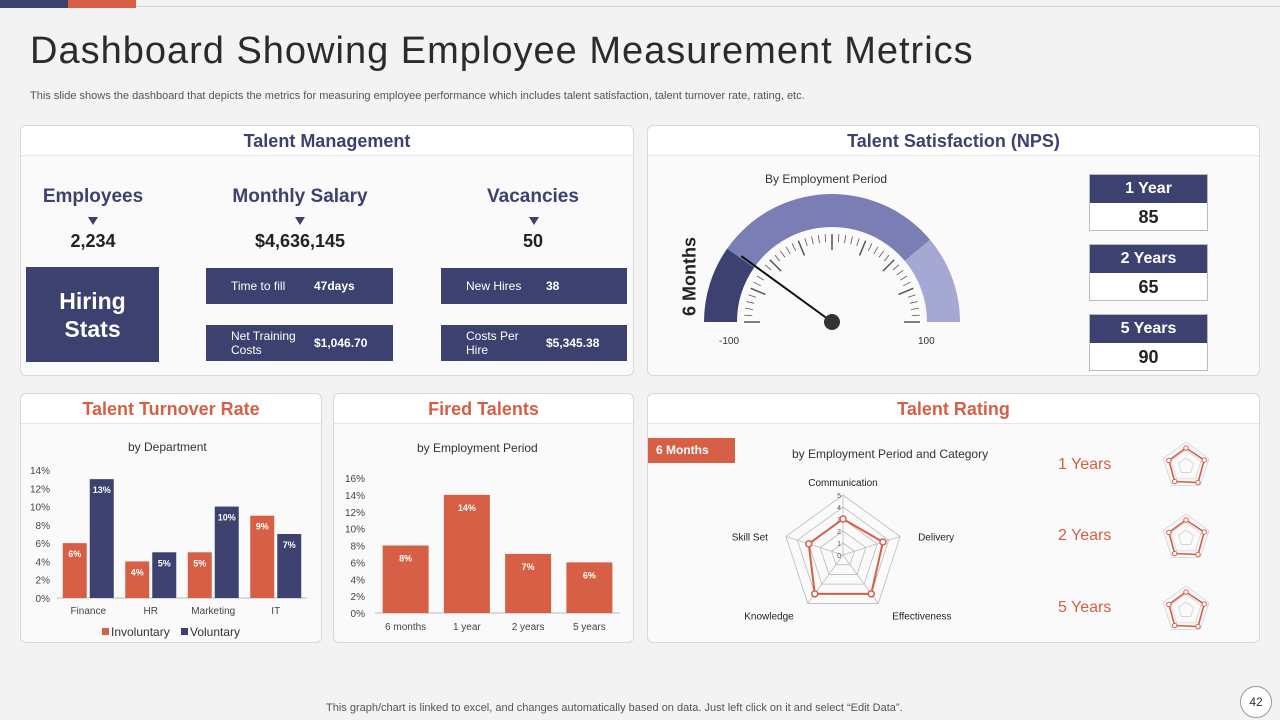 The height and width of the screenshot is (720, 1280). What do you see at coordinates (1186, 535) in the screenshot?
I see `mini-radar-icon` at bounding box center [1186, 535].